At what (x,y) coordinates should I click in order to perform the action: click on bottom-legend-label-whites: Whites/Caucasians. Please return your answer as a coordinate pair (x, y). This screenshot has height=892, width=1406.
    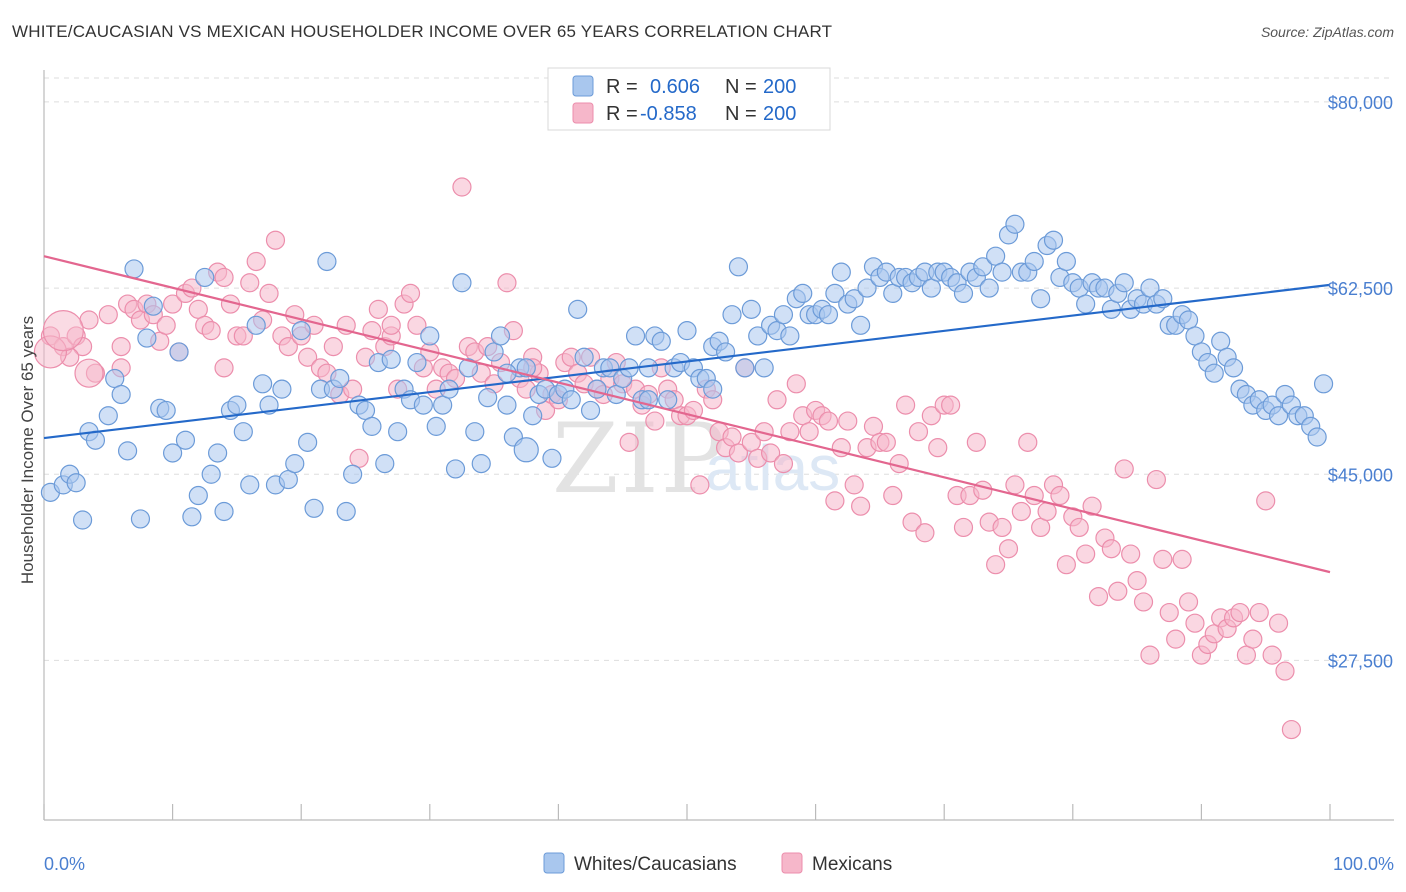
    Looking at the image, I should click on (655, 864).